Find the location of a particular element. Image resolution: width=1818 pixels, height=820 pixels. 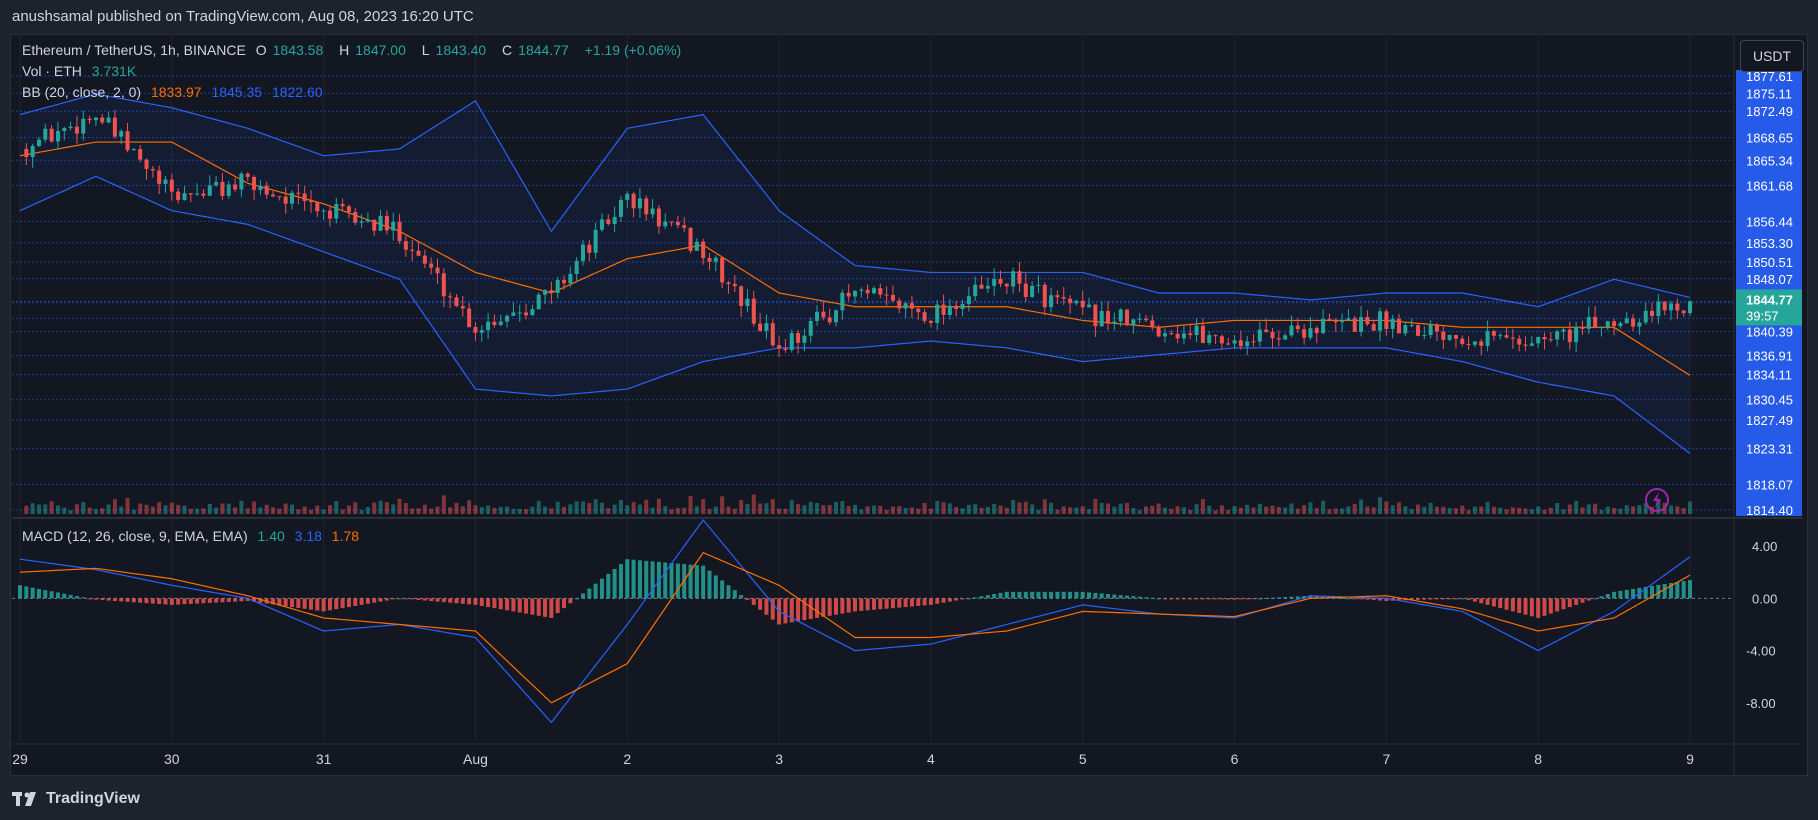

volume-value: 3.731K is located at coordinates (114, 71).